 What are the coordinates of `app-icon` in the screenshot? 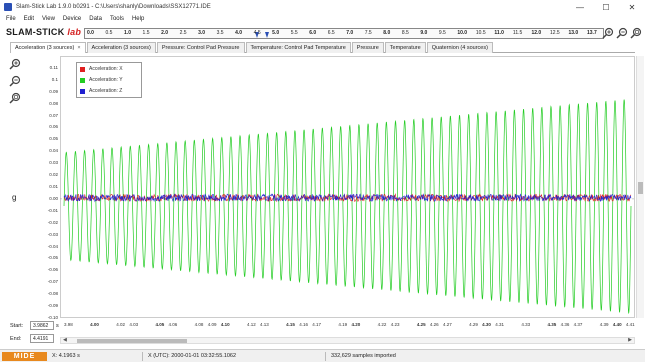 It's located at (8, 7).